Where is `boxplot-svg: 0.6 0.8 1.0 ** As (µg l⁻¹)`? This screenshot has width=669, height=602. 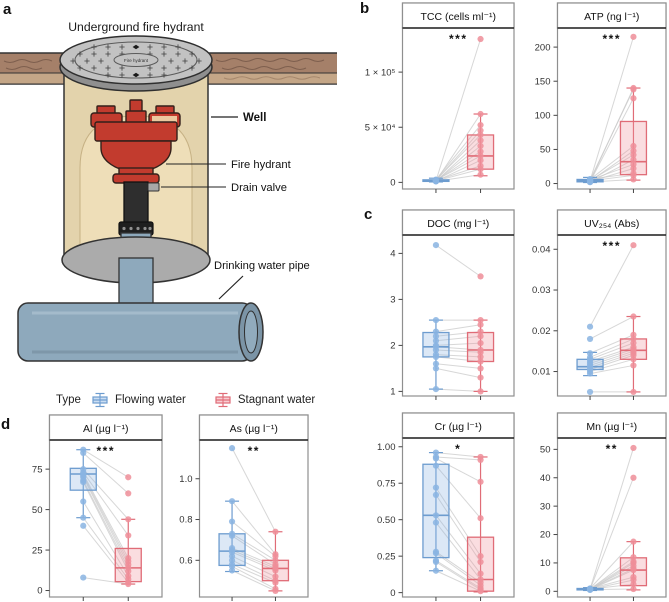
boxplot-svg: 0.6 0.8 1.0 ** As (µg l⁻¹) is located at coordinates (244, 507).